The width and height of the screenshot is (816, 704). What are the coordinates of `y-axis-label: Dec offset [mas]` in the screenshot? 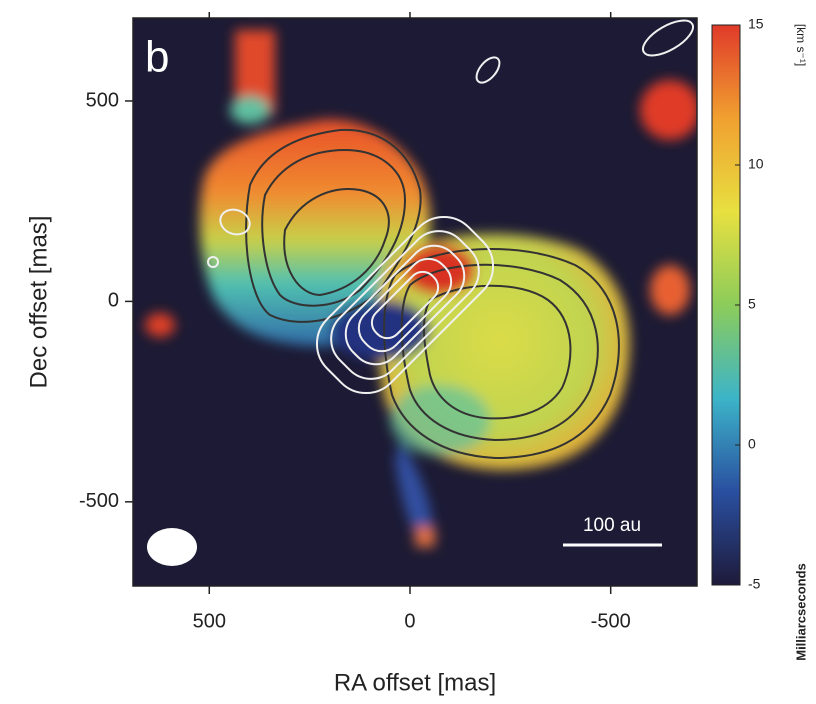 It's located at (38, 302).